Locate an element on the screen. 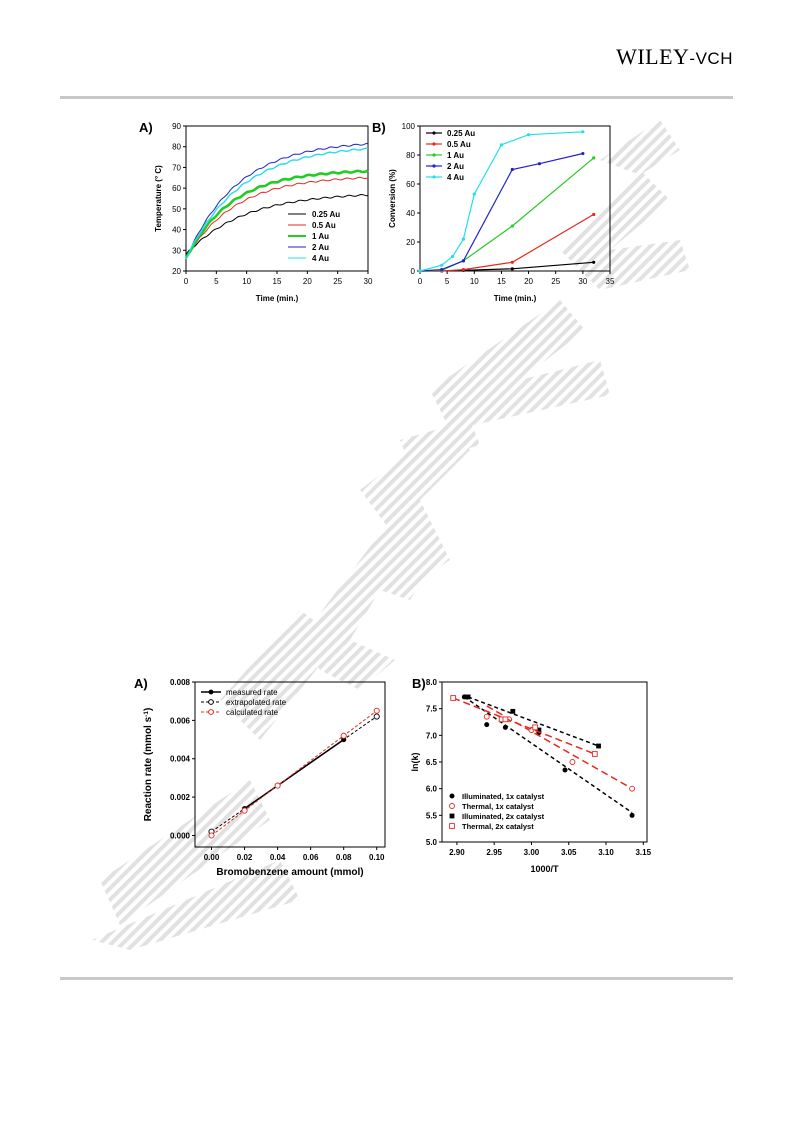 The image size is (793, 1121). y-tick-label: 0.006 is located at coordinates (180, 720).